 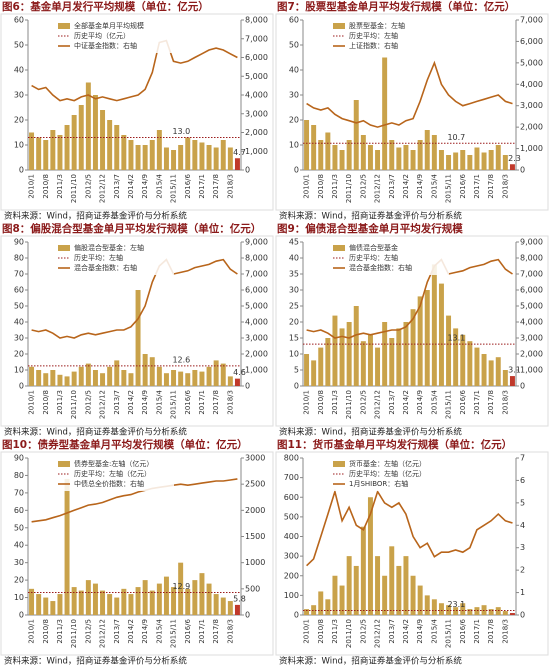 What do you see at coordinates (19, 258) in the screenshot?
I see `y-tick-label: 80` at bounding box center [19, 258].